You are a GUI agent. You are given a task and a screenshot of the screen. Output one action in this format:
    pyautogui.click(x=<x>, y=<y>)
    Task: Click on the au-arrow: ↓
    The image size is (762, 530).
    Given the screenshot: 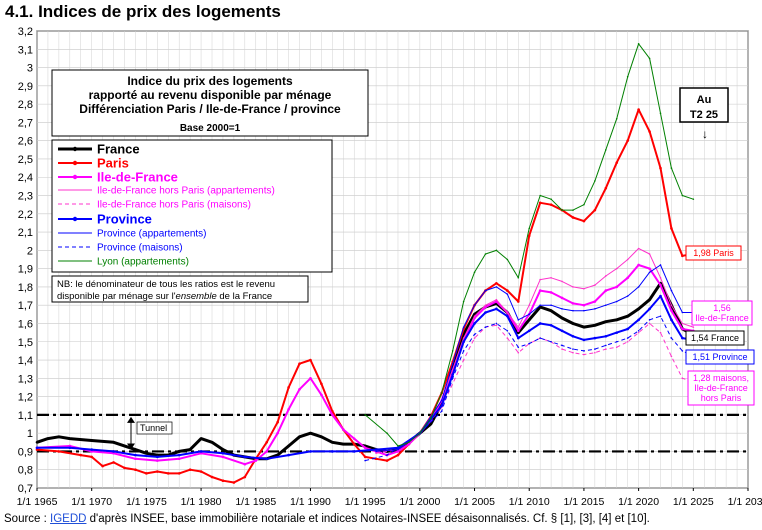 What is the action you would take?
    pyautogui.click(x=705, y=134)
    